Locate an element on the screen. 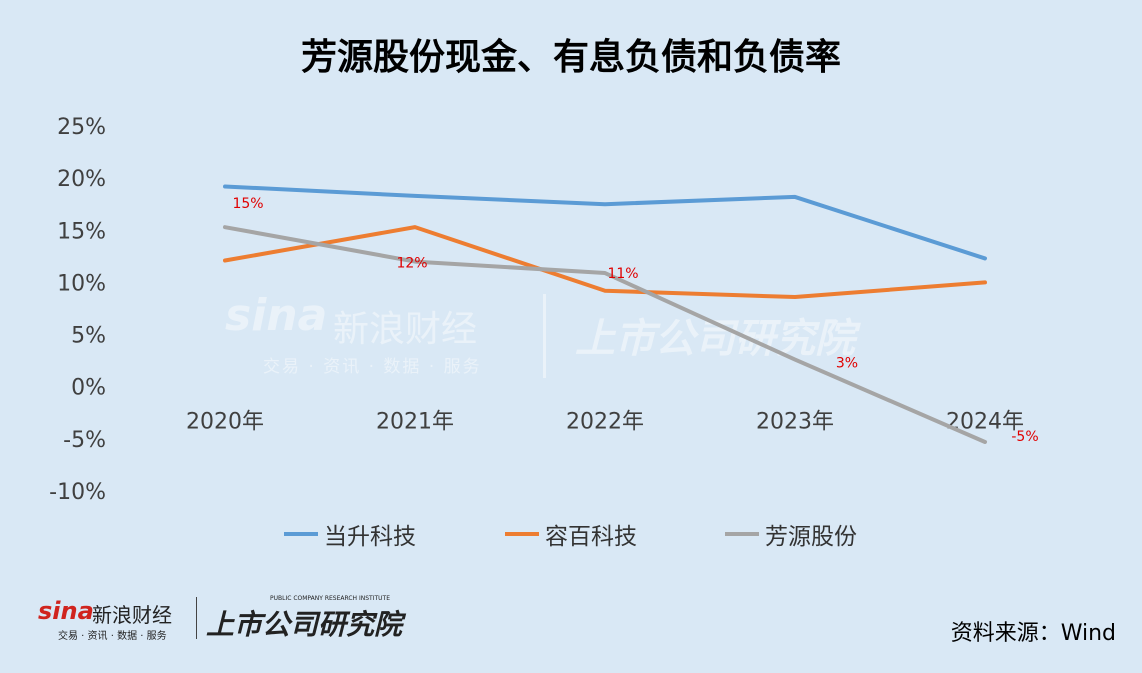 This screenshot has height=673, width=1142. y-tick-label: -5% is located at coordinates (84, 440).